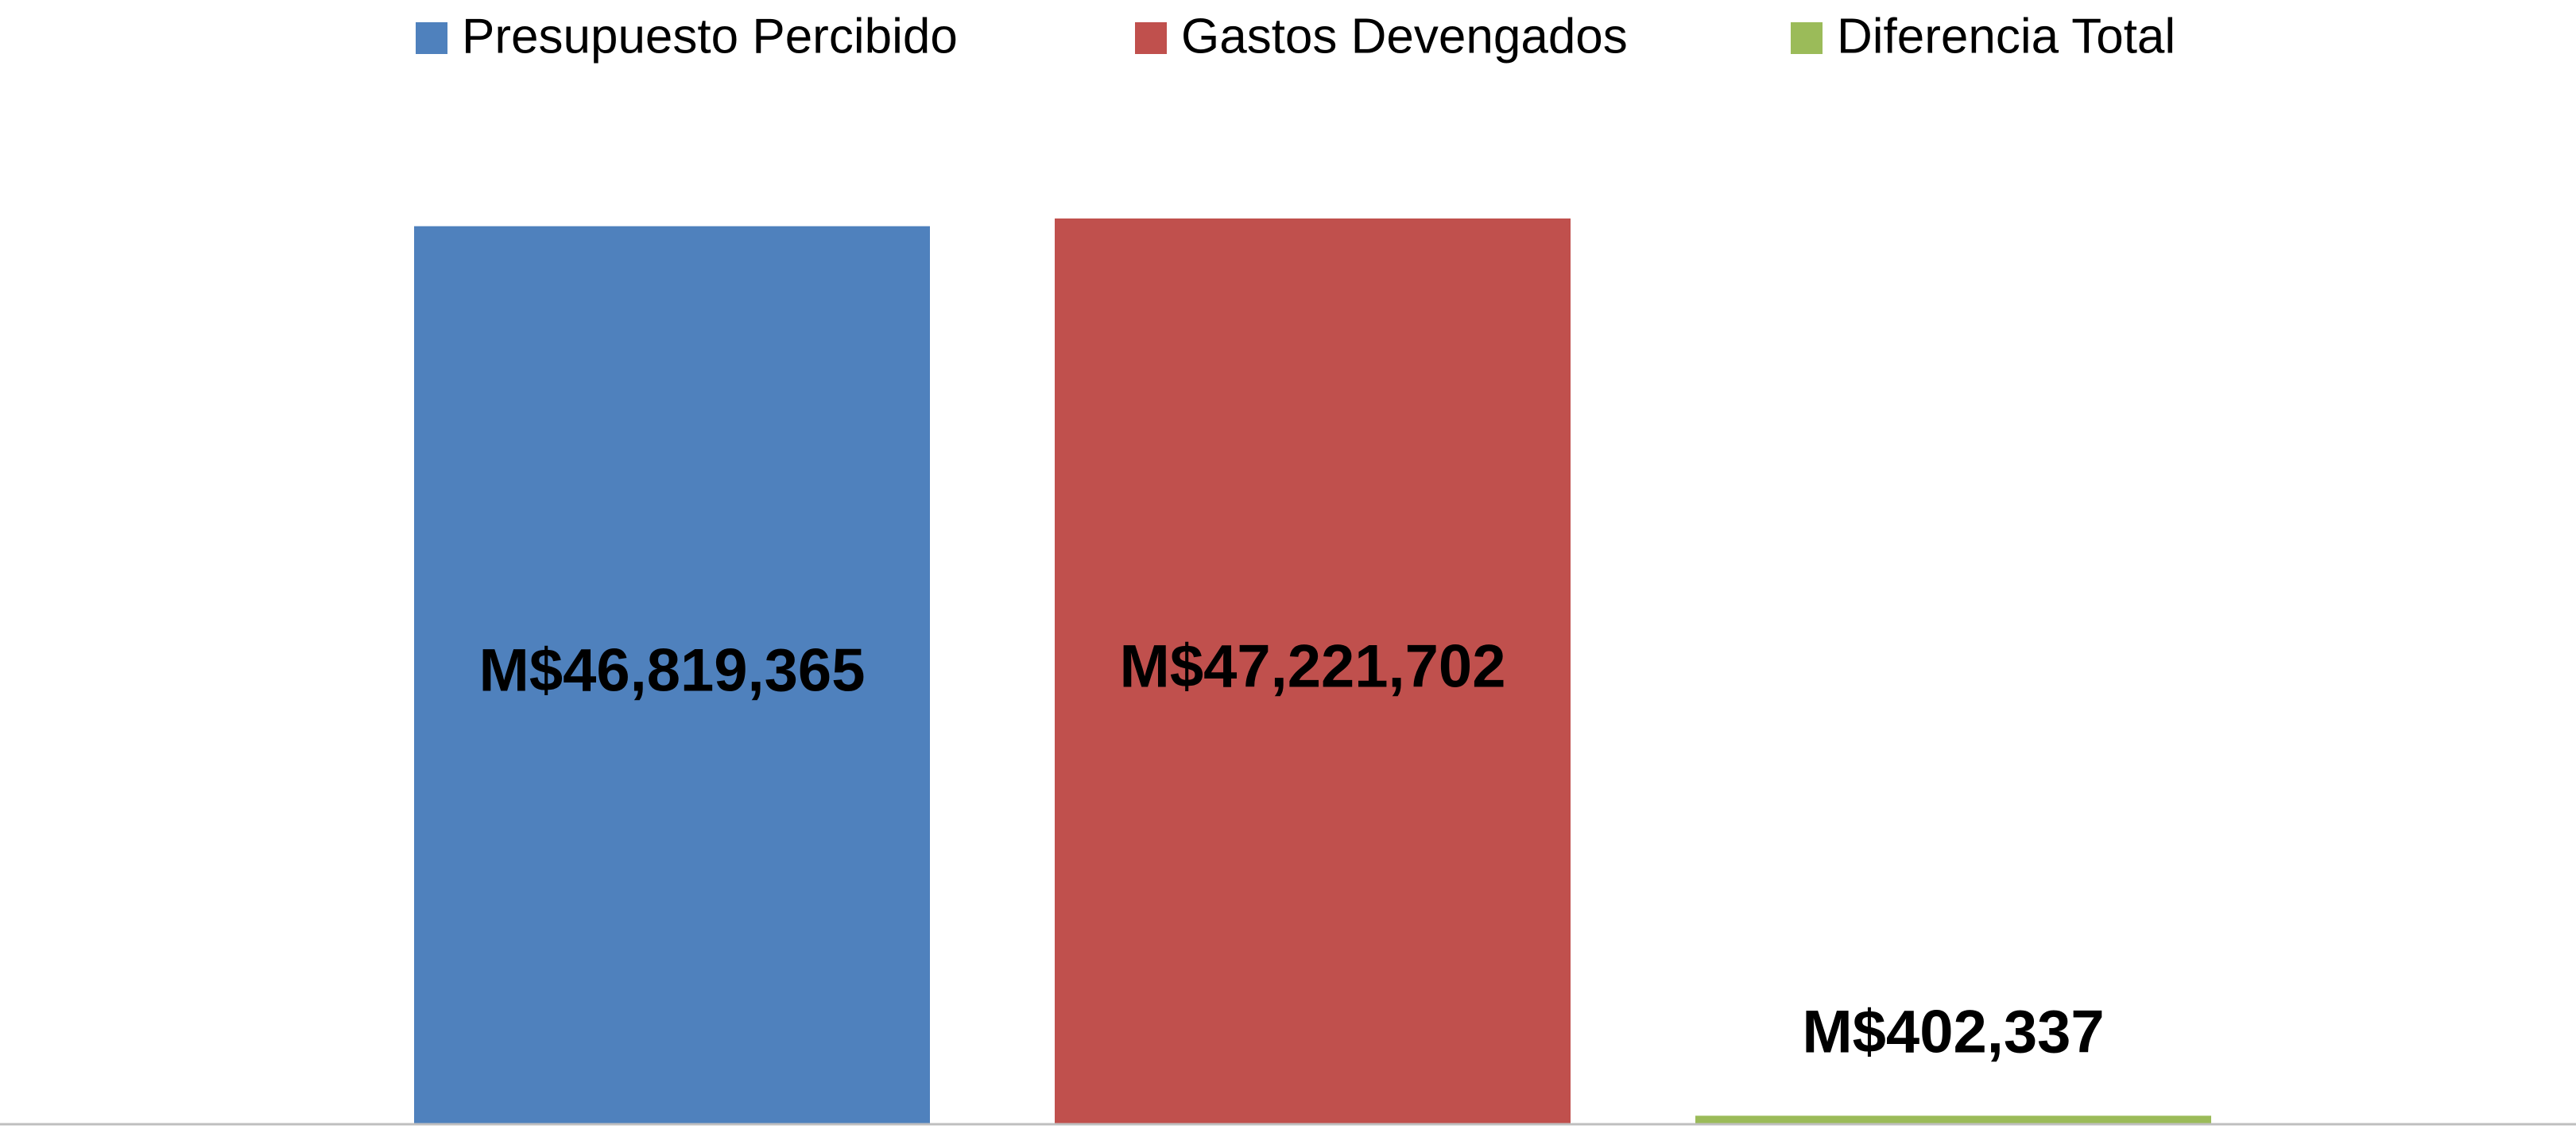  I want to click on data-label: M$402,337, so click(1953, 1031).